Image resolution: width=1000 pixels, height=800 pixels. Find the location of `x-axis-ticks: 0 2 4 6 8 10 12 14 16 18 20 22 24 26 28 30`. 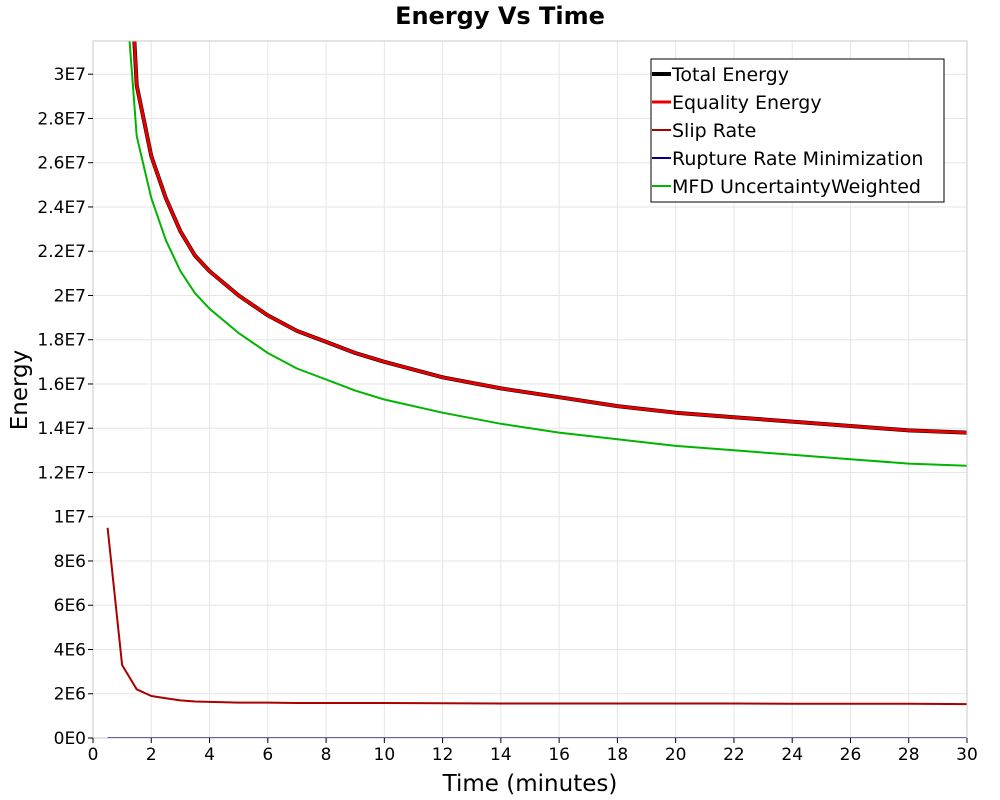

x-axis-ticks: 0 2 4 6 8 10 12 14 16 18 20 22 24 26 28 30 is located at coordinates (533, 751).